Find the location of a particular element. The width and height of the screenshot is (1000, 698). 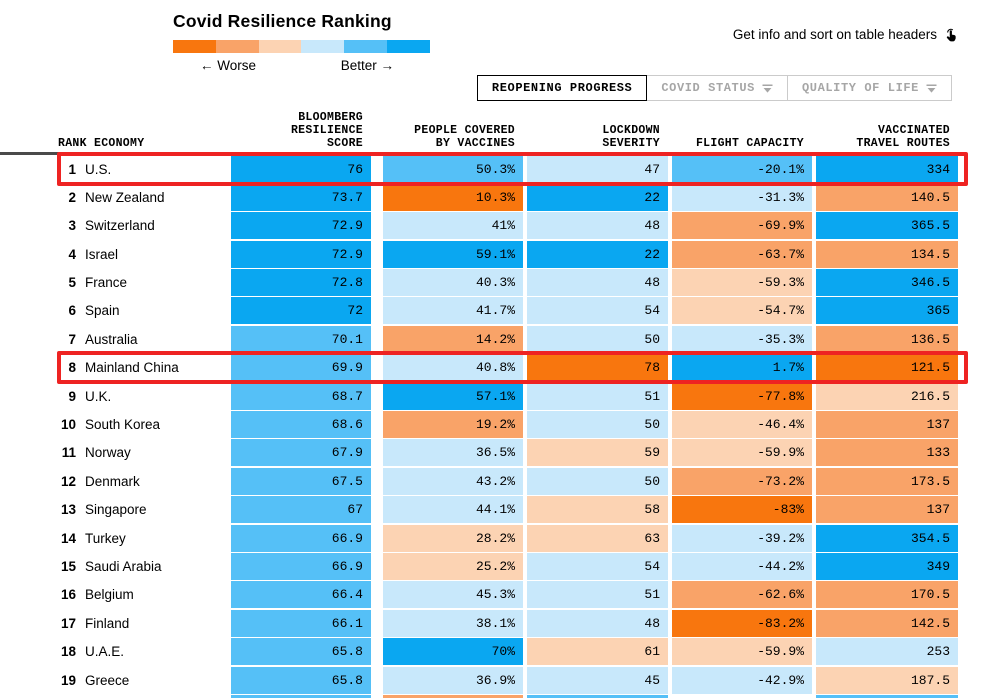

cell-flight-capacity: -54.7% is located at coordinates (742, 311).